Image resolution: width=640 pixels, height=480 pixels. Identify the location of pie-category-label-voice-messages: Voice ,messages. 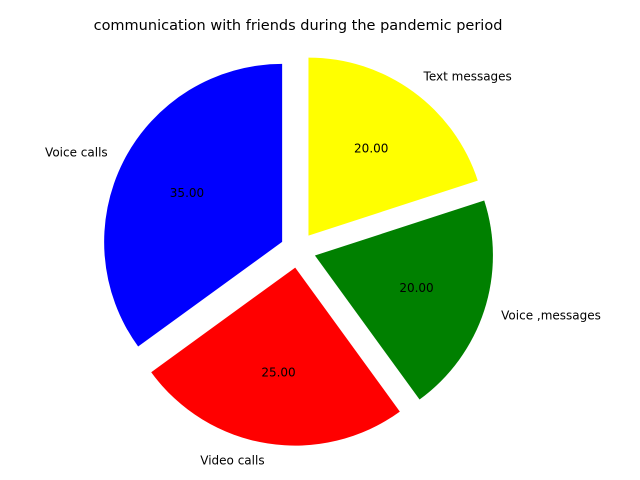
(551, 316).